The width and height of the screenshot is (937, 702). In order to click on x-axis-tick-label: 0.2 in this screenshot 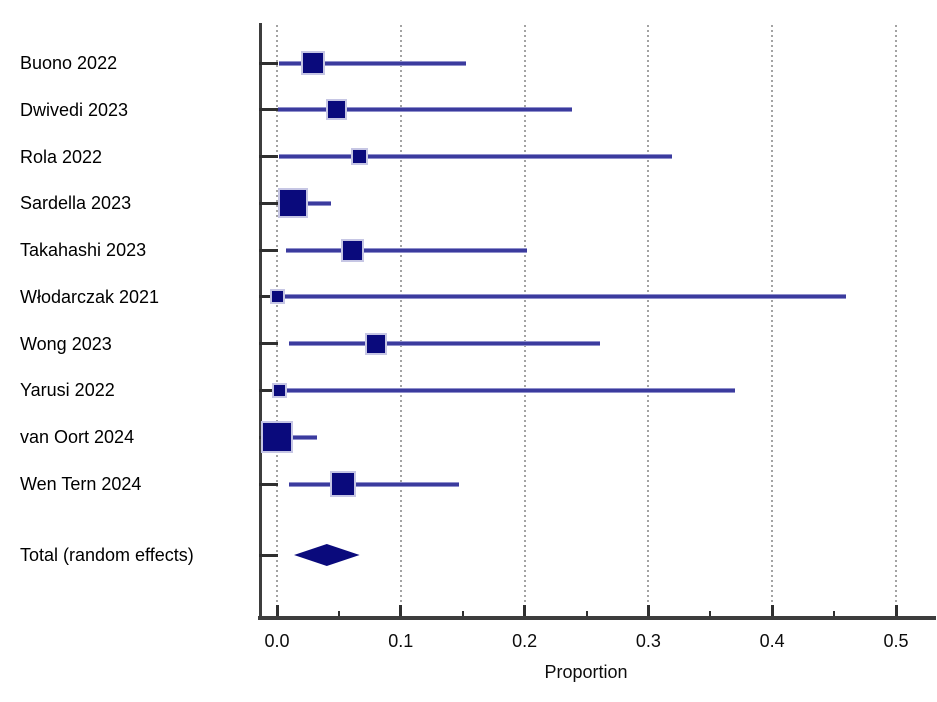, I will do `click(525, 641)`.